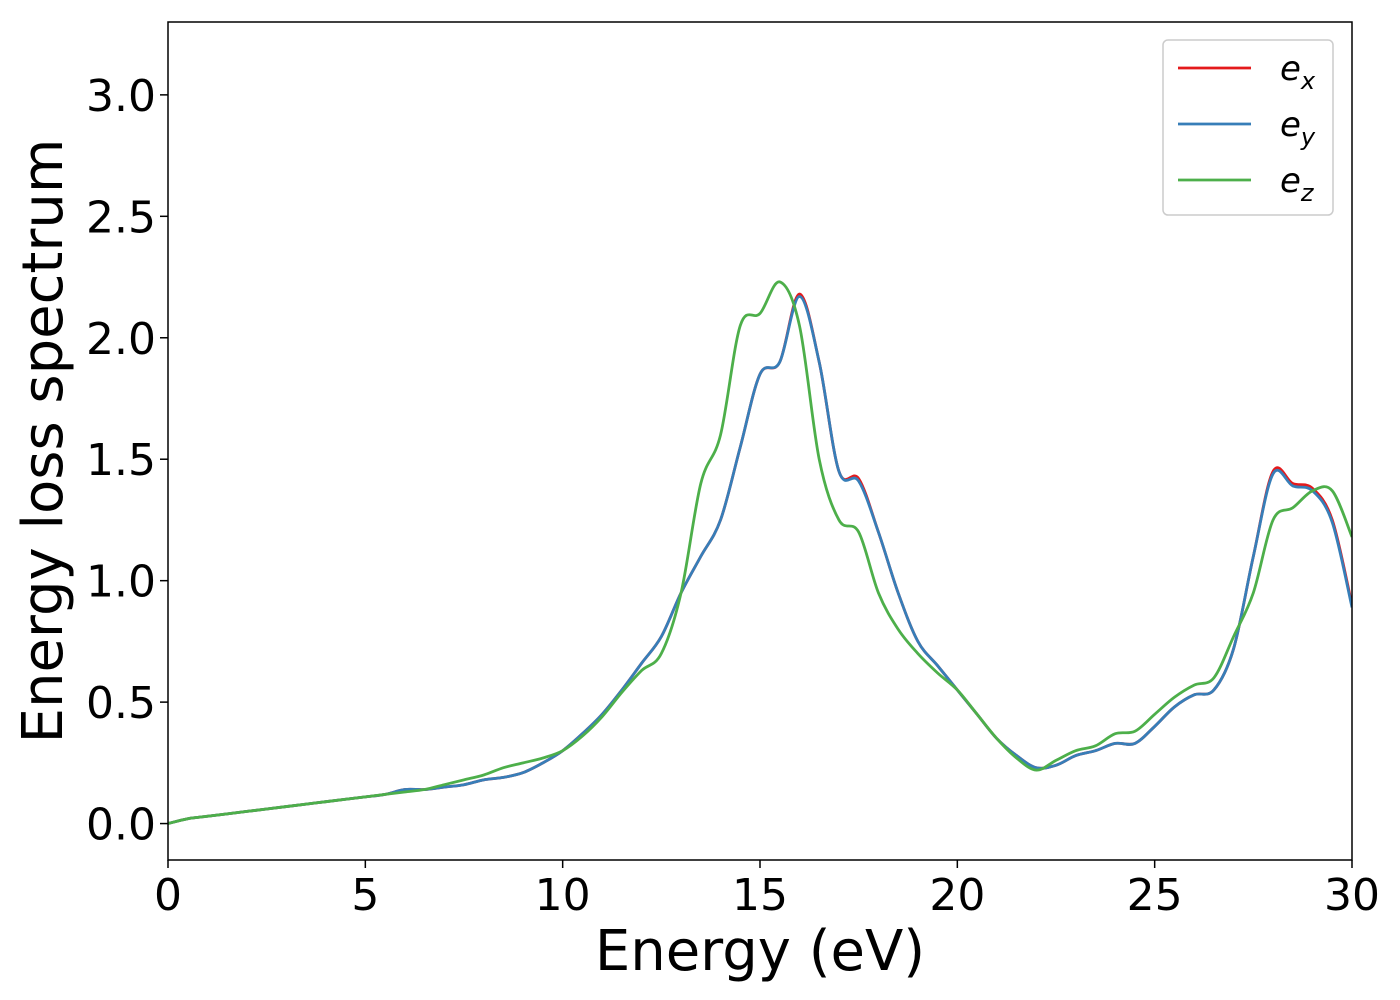 The width and height of the screenshot is (1400, 1000). What do you see at coordinates (121, 96) in the screenshot?
I see `y-tick-label: 3.0` at bounding box center [121, 96].